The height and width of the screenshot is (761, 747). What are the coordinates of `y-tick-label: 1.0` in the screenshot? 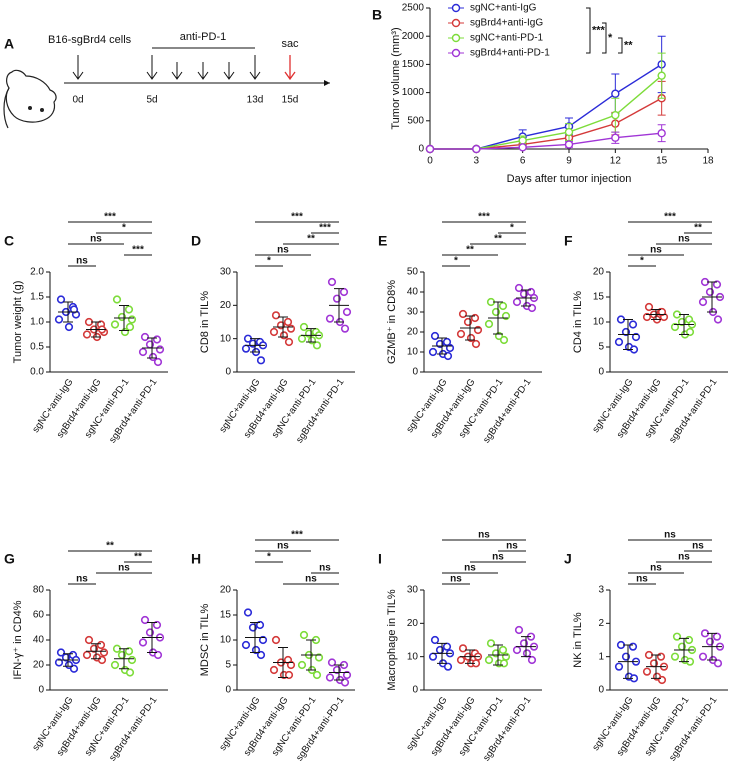 It's located at (37, 322).